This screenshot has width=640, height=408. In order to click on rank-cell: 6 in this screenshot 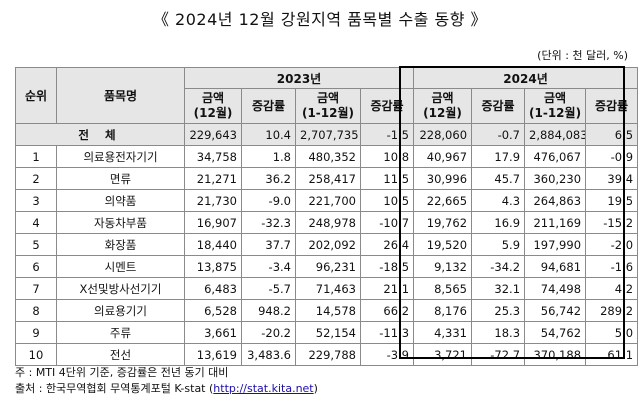, I will do `click(36, 266)`.